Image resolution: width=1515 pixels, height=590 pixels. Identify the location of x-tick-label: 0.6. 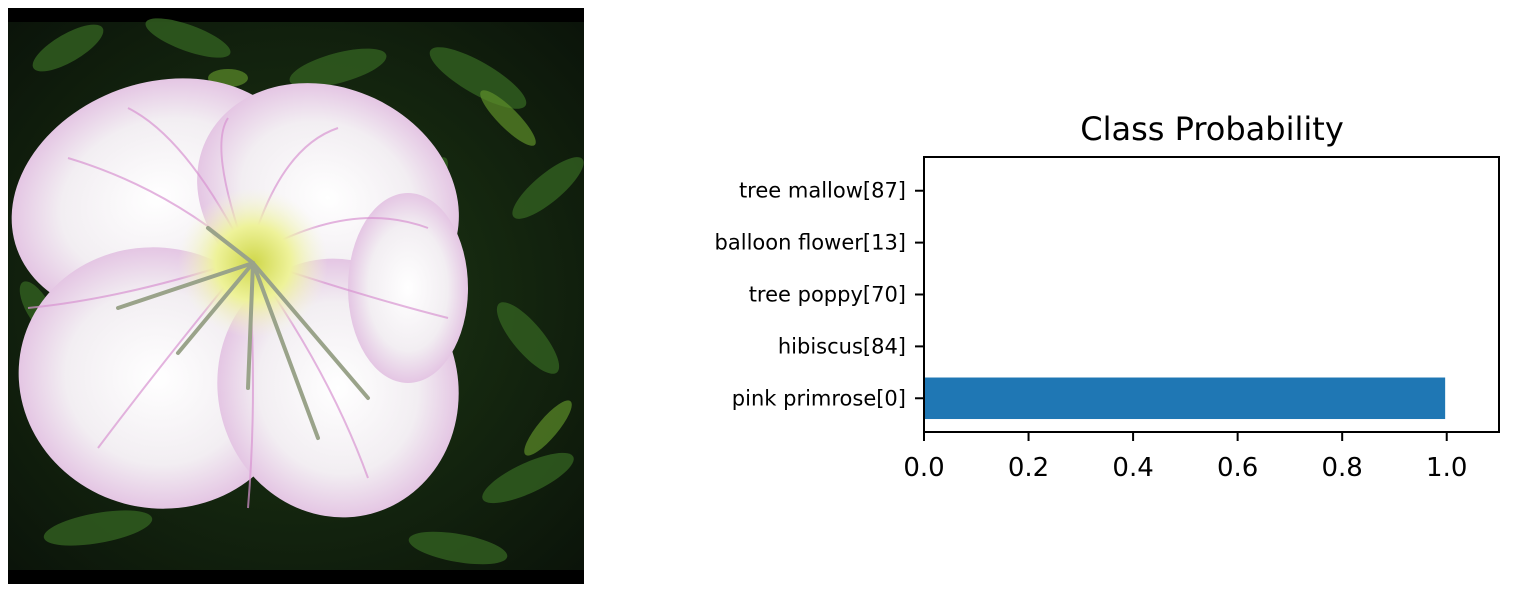
(1237, 468).